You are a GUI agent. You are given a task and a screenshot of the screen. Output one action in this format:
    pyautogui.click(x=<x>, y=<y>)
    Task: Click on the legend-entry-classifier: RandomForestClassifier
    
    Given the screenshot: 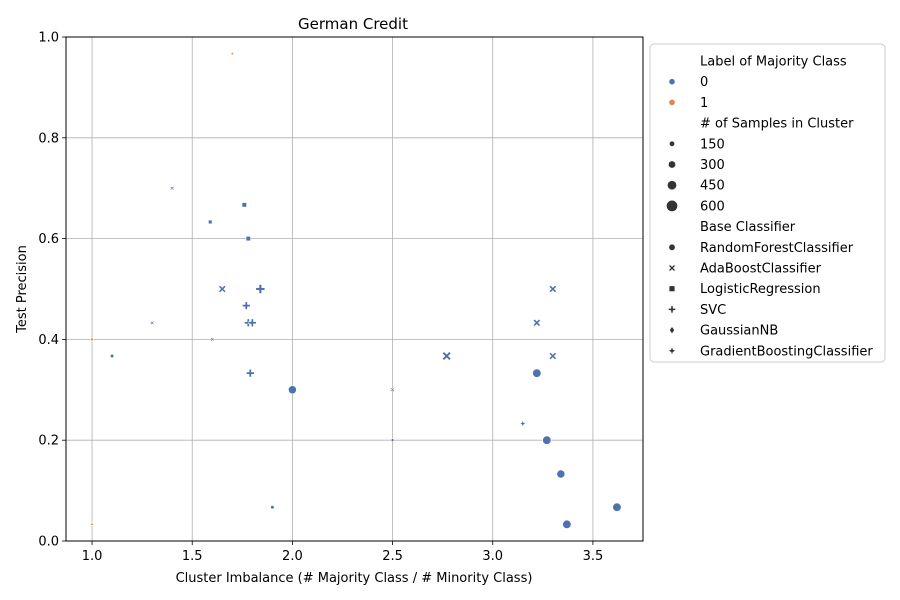 What is the action you would take?
    pyautogui.click(x=777, y=248)
    